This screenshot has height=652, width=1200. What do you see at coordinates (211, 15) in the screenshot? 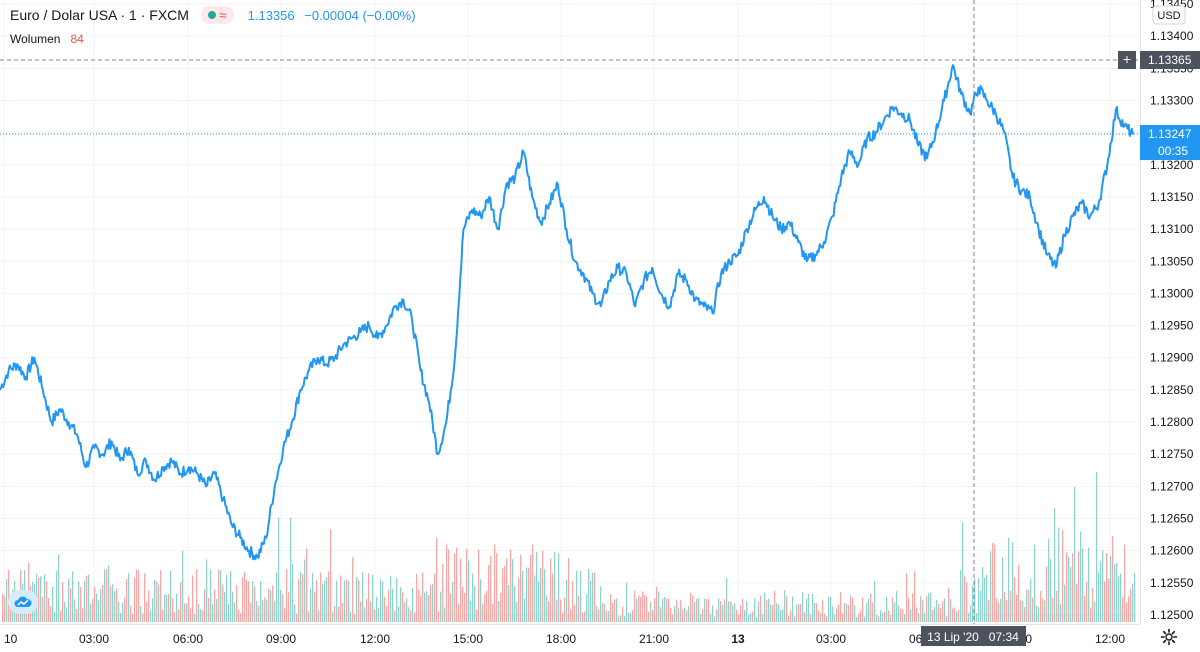
I see `market-open-icon` at bounding box center [211, 15].